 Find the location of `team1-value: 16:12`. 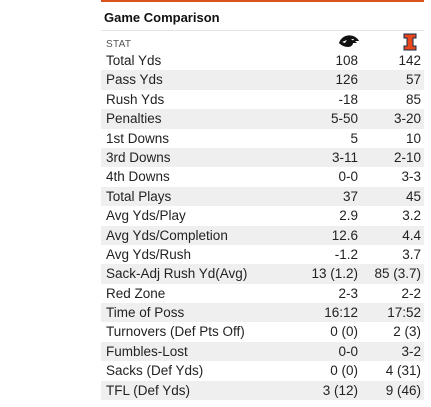

team1-value: 16:12 is located at coordinates (341, 313).